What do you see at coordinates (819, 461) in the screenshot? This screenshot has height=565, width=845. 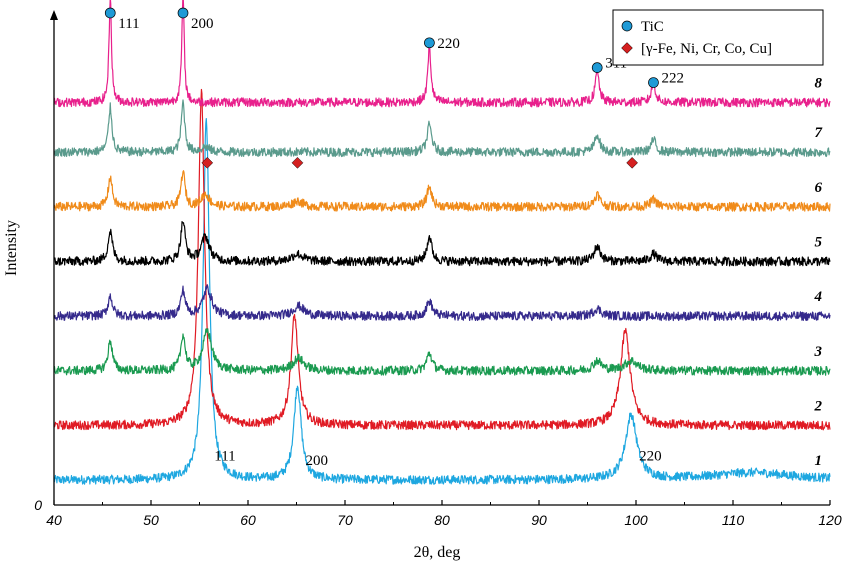 I see `curve-label-1: 1` at bounding box center [819, 461].